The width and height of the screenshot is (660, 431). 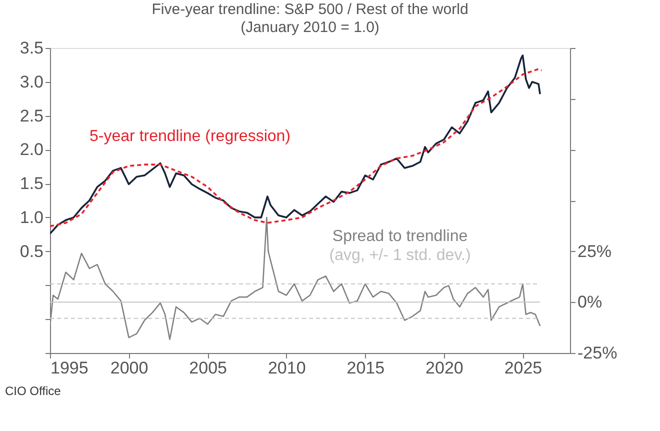 What do you see at coordinates (400, 236) in the screenshot?
I see `series-label: Spread to trendline` at bounding box center [400, 236].